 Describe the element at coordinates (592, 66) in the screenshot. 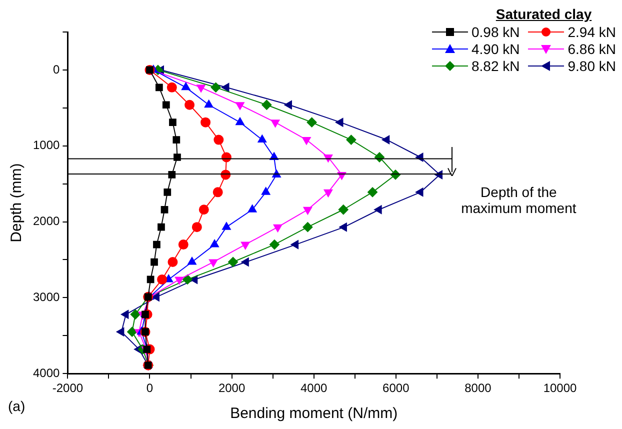

I see `legend-label: 9.80 kN` at that location.